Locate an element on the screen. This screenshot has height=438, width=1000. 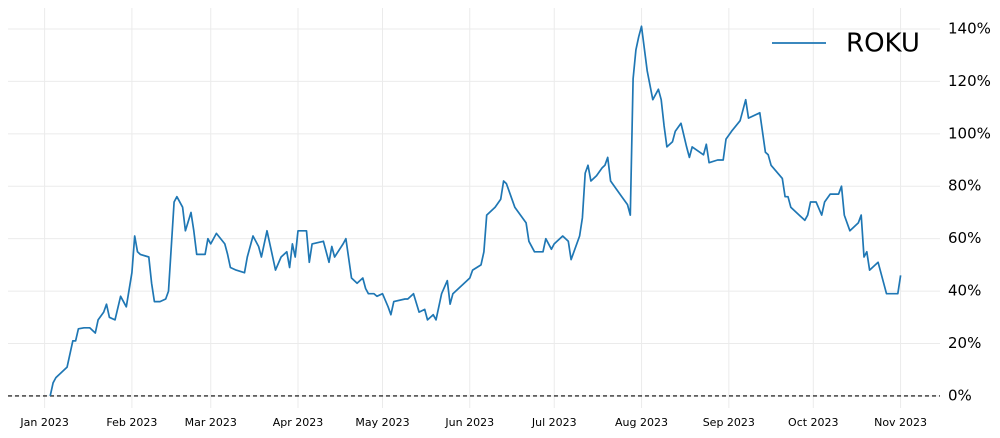
x-tick-label: Feb 2023 is located at coordinates (131, 422).